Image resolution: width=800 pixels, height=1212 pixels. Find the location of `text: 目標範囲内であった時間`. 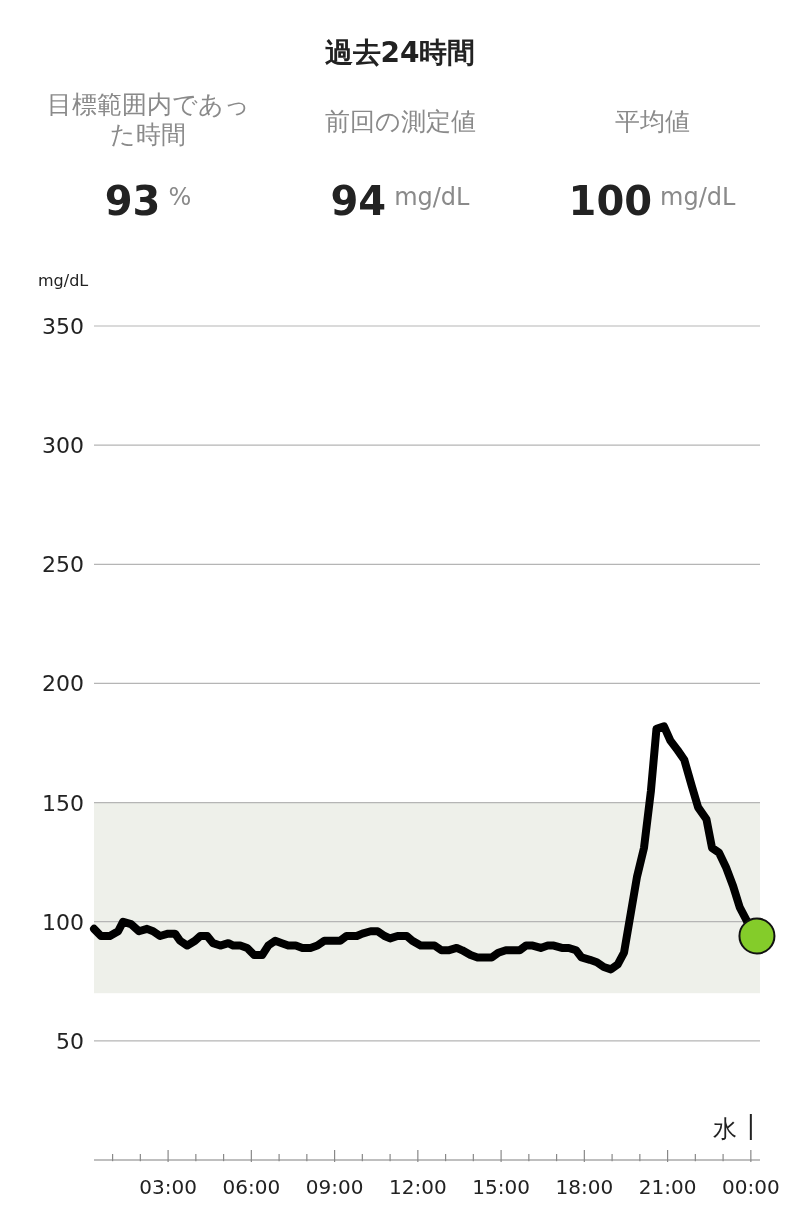

text: 目標範囲内であった時間 is located at coordinates (148, 119).